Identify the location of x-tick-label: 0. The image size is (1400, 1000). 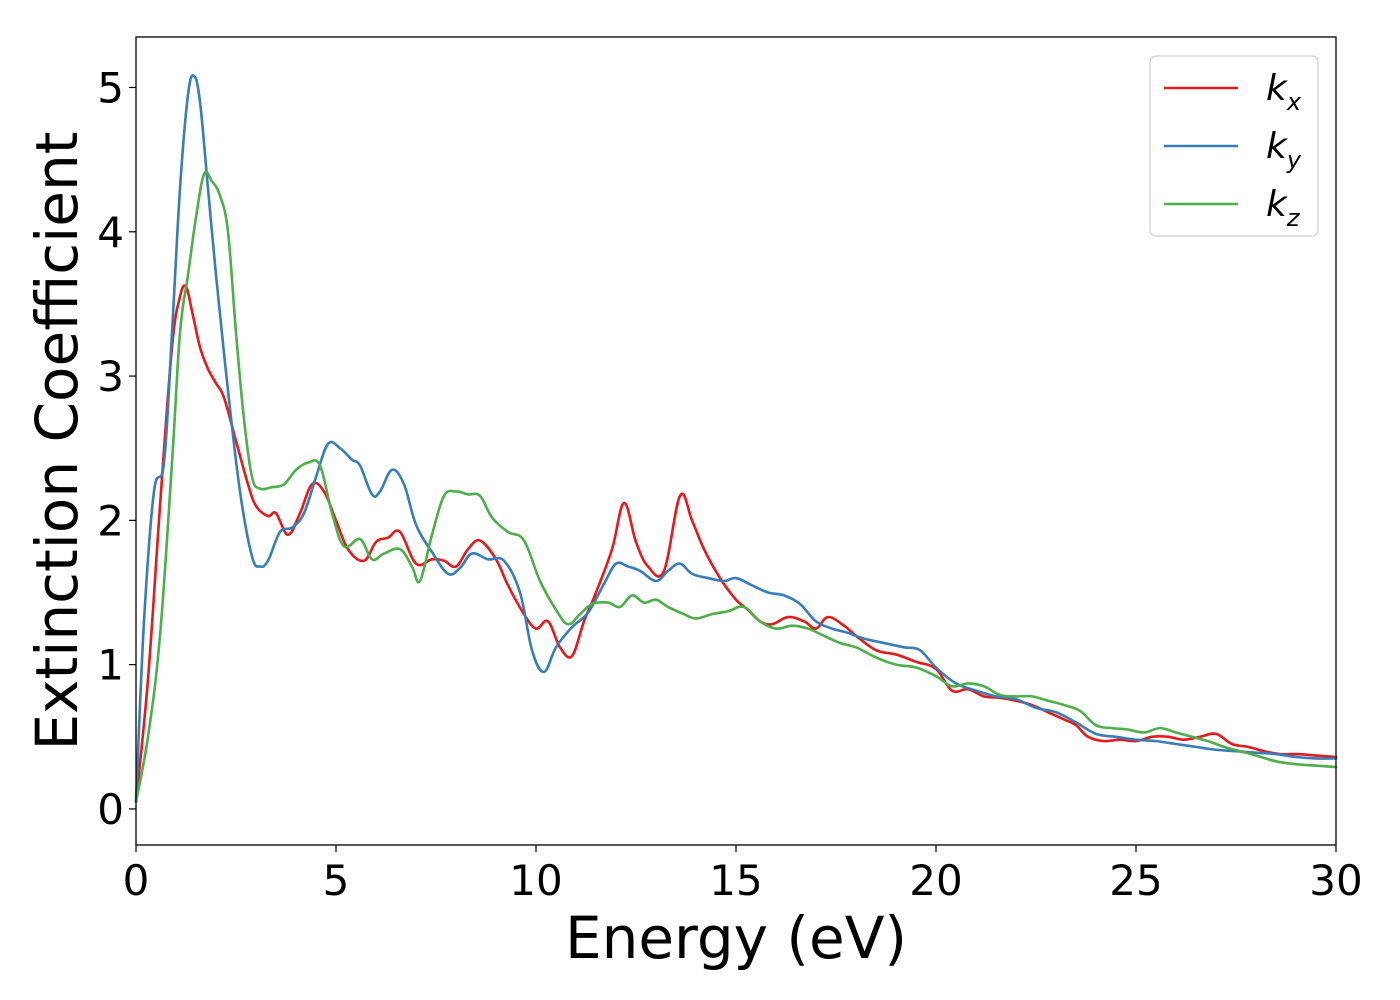
(136, 880).